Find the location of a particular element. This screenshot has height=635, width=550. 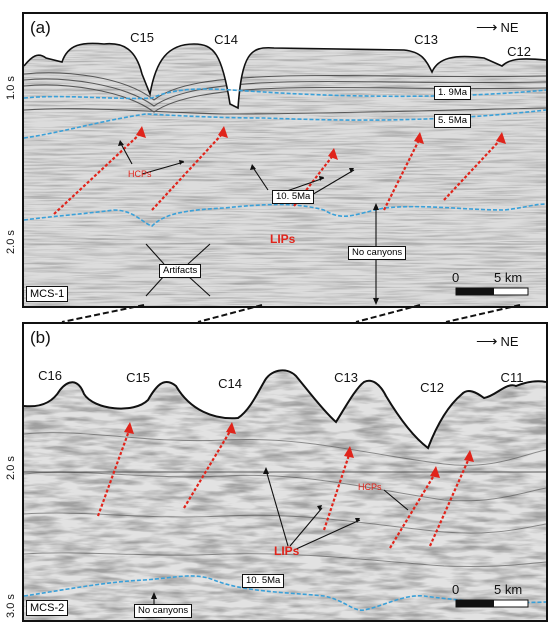

canyon-label-c12-a: C12 is located at coordinates (519, 51).